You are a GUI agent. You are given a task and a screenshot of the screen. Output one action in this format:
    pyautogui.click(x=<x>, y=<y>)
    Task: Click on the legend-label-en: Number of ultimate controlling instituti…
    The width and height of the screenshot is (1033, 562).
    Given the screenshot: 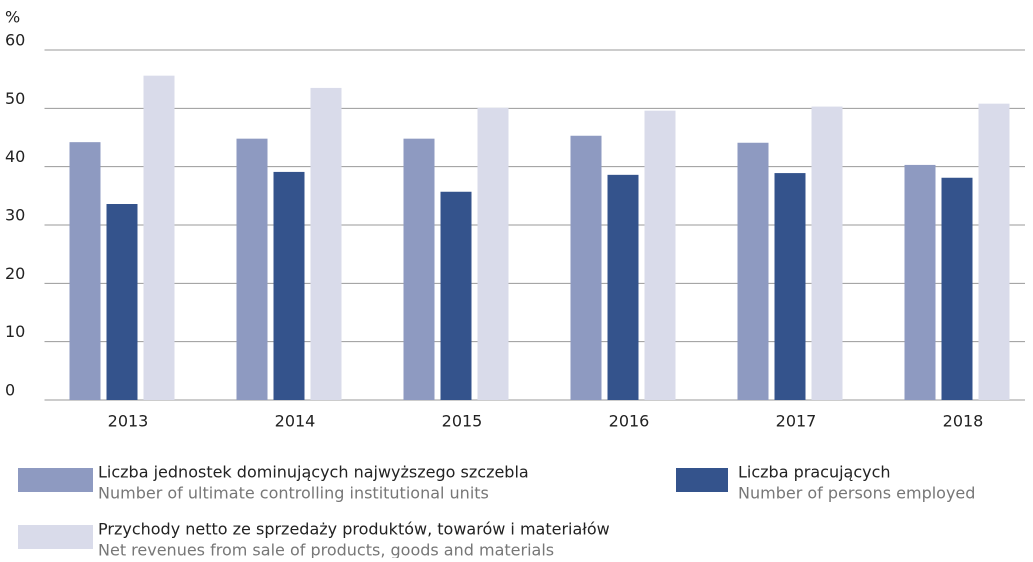 What is the action you would take?
    pyautogui.click(x=293, y=493)
    